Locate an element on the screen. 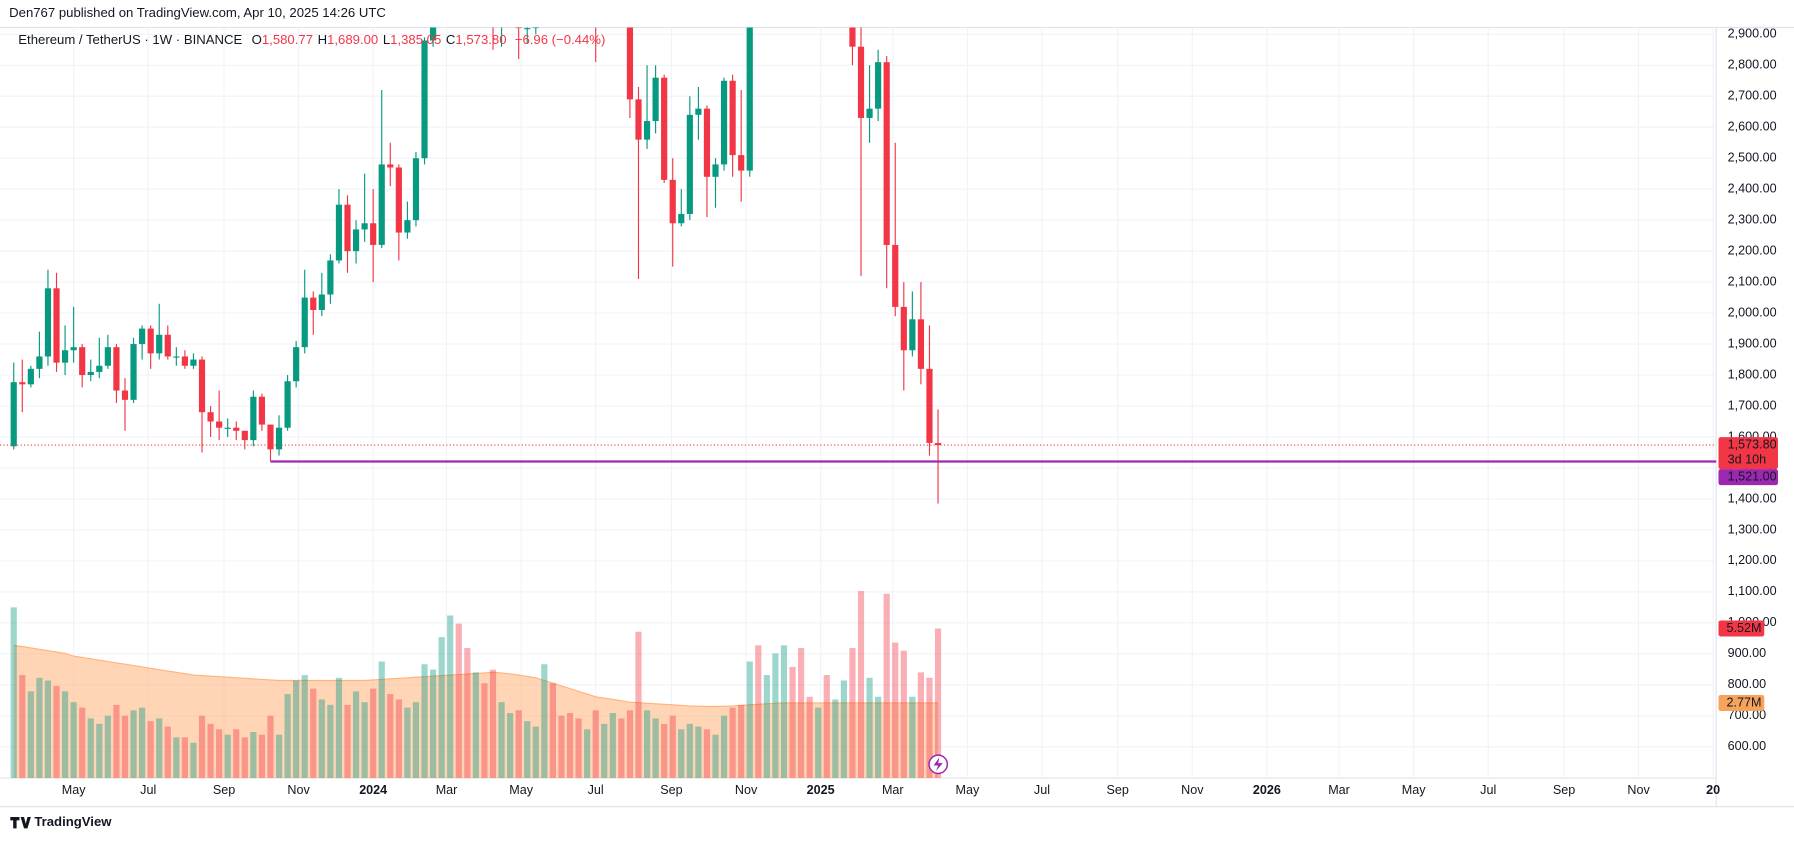  volume-ma-tag is located at coordinates (1741, 702).